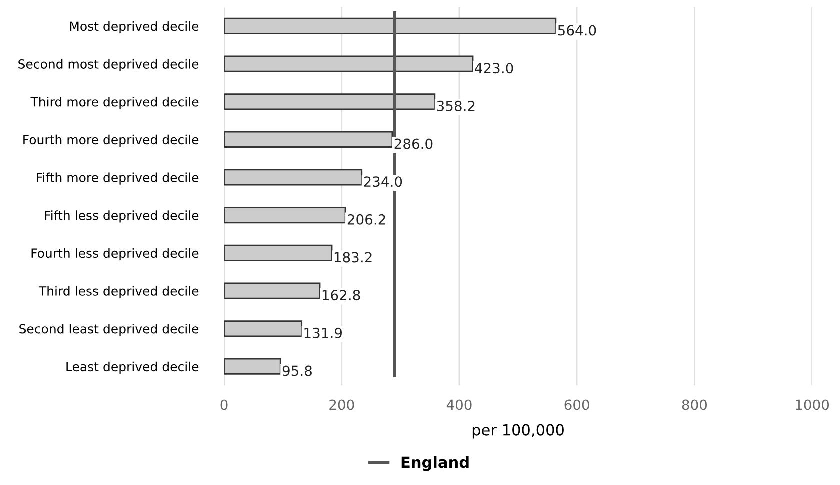 This screenshot has height=485, width=840. I want to click on data-label: 162.8, so click(341, 295).